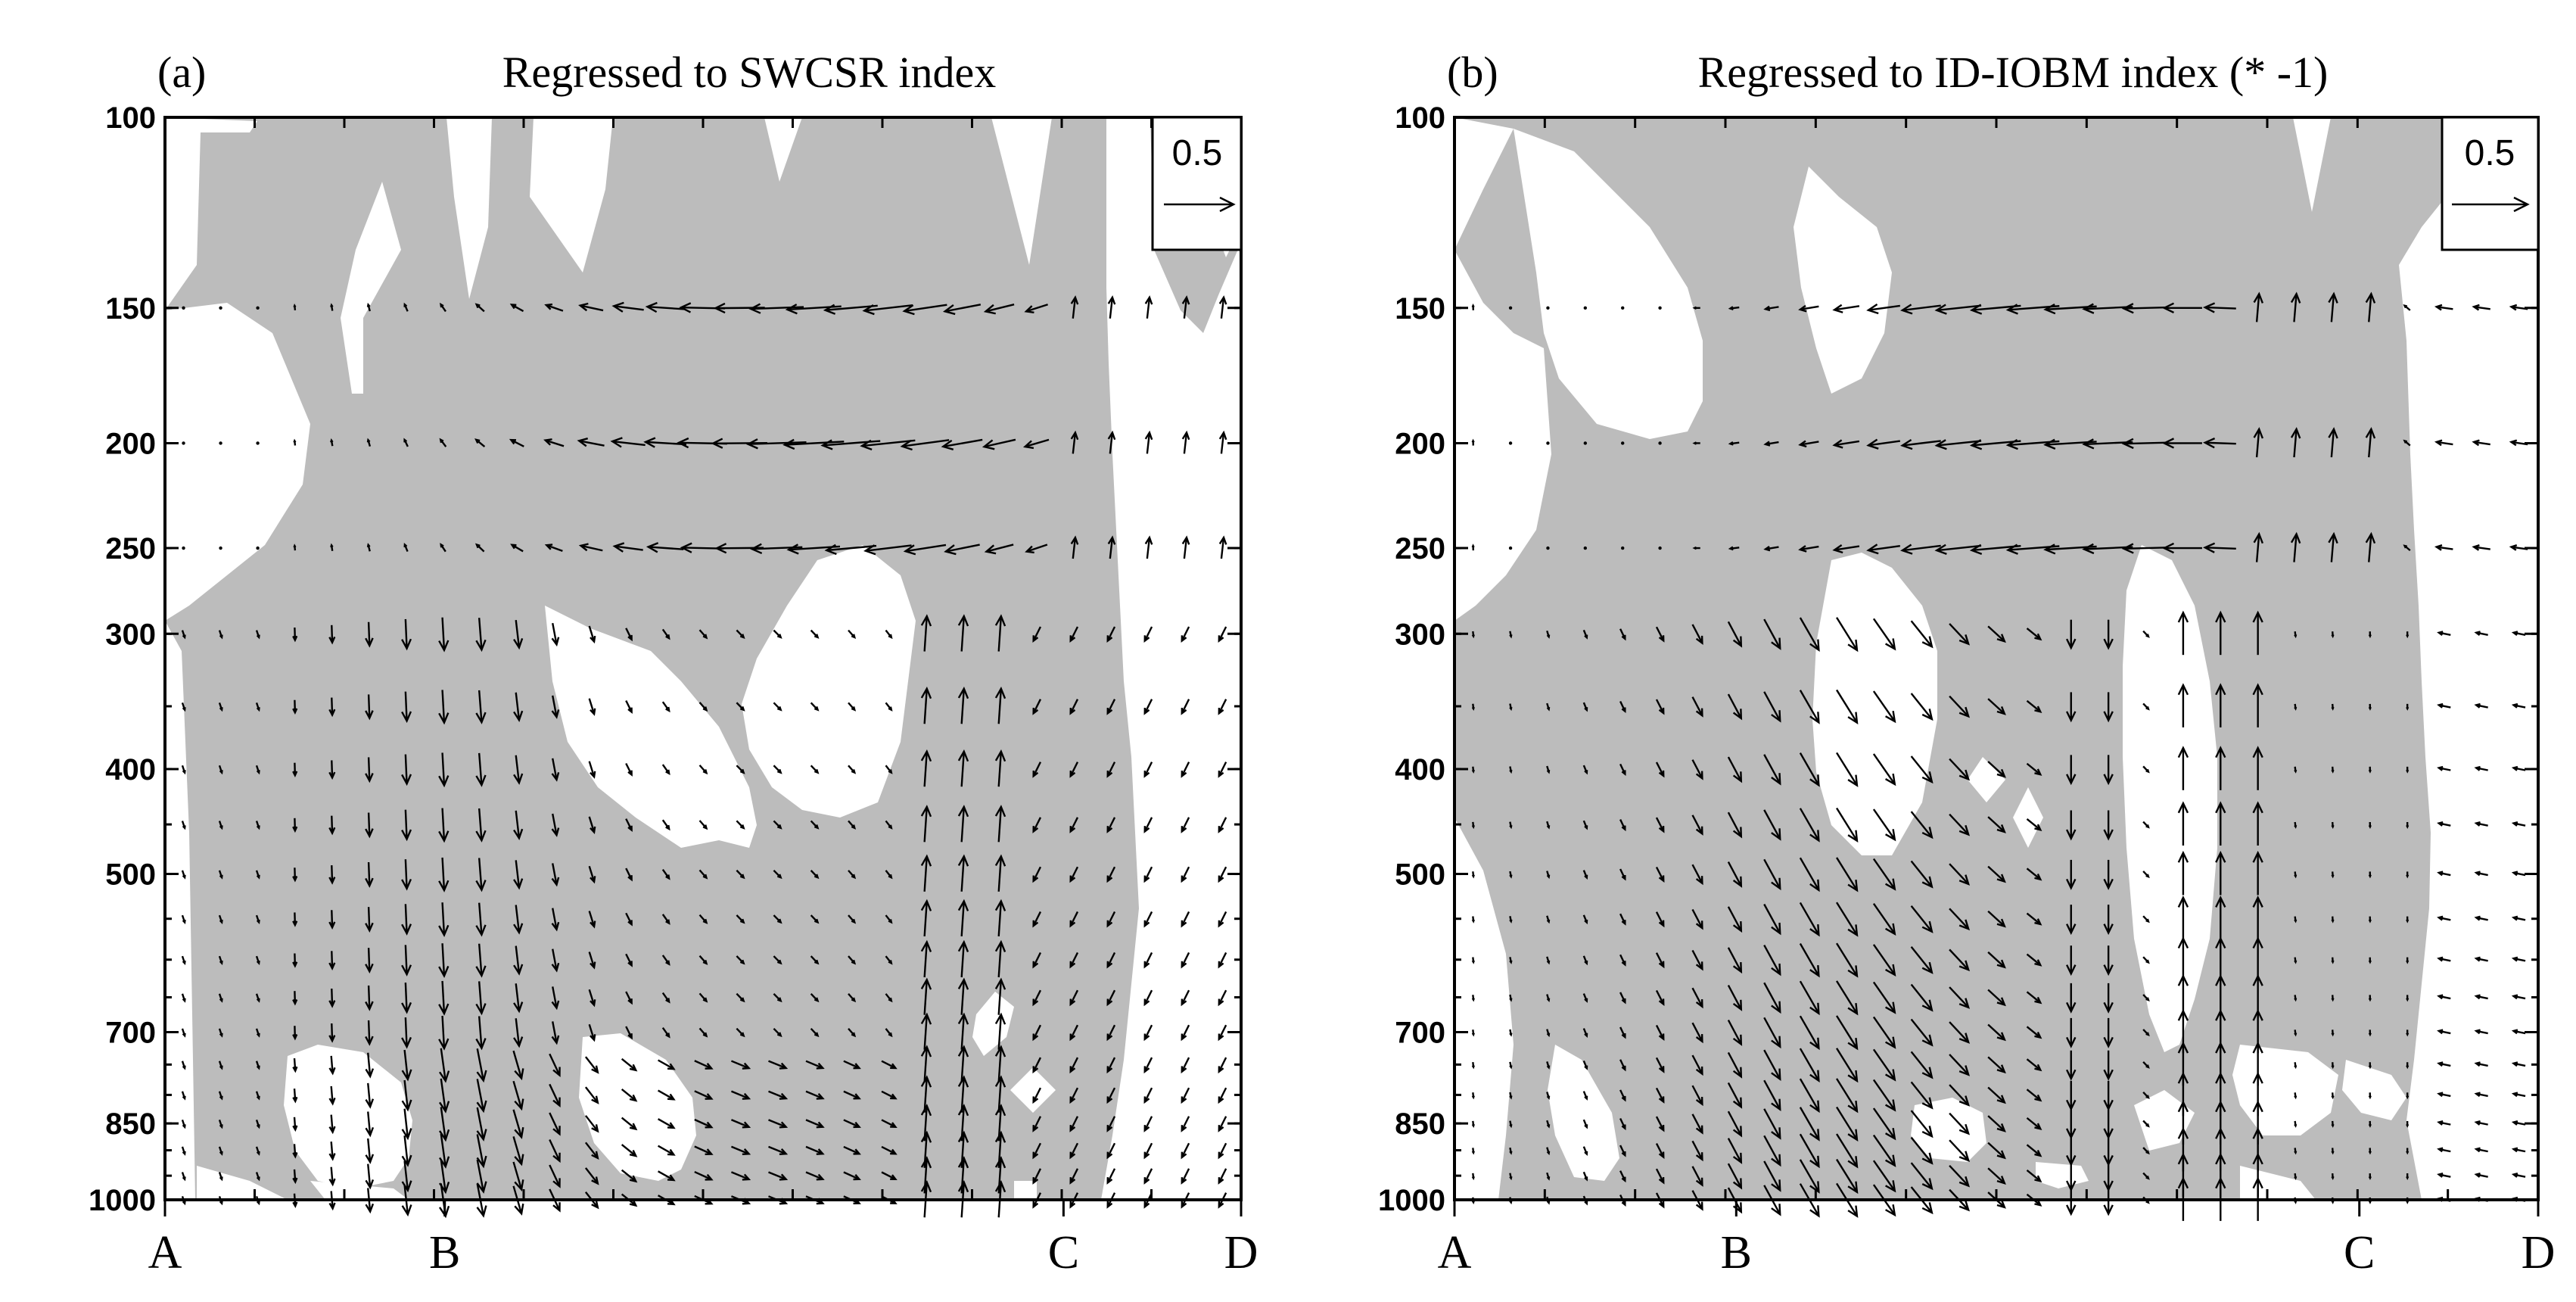 The height and width of the screenshot is (1302, 2576). What do you see at coordinates (1420, 309) in the screenshot?
I see `y-tick-label: 150` at bounding box center [1420, 309].